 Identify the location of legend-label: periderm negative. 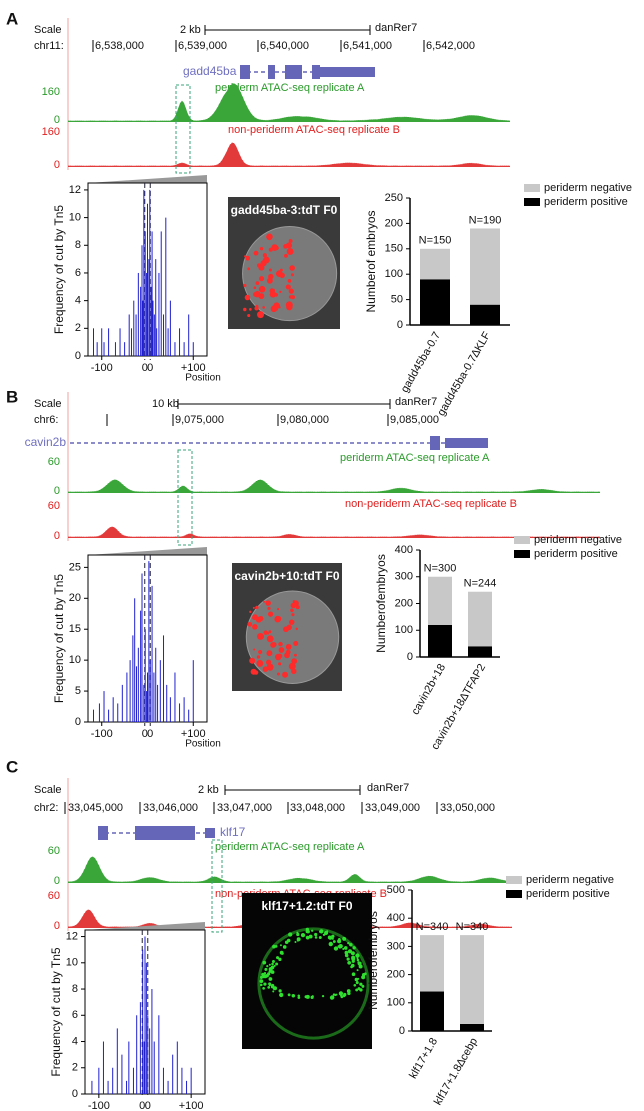
(570, 880).